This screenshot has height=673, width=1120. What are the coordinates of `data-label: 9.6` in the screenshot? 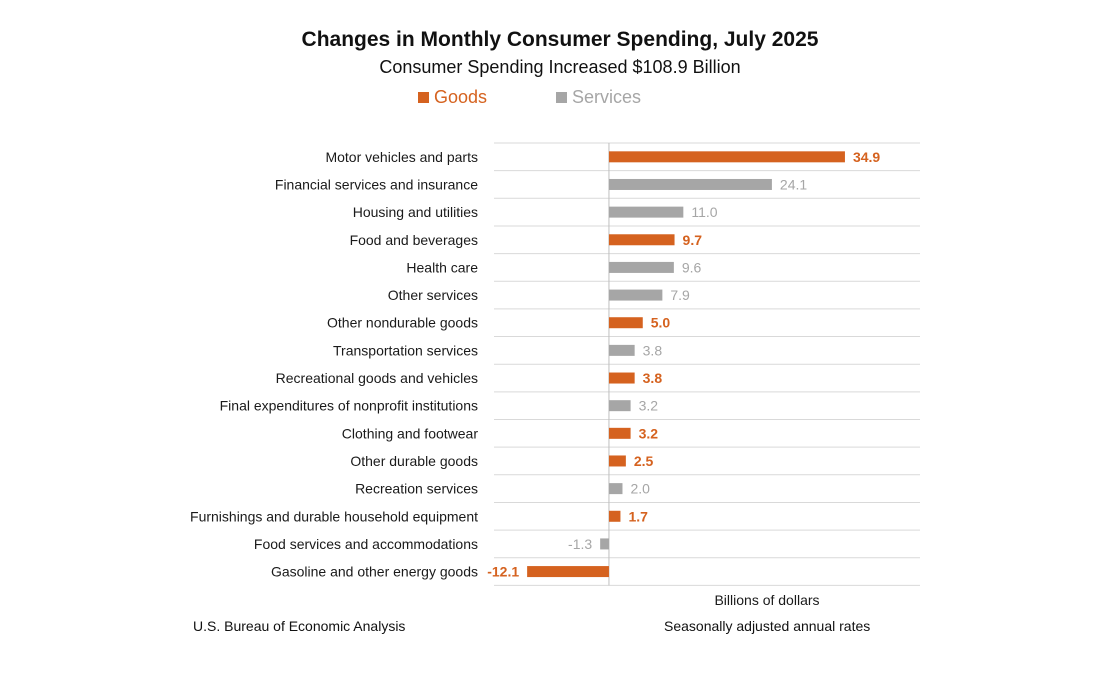 It's located at (692, 267).